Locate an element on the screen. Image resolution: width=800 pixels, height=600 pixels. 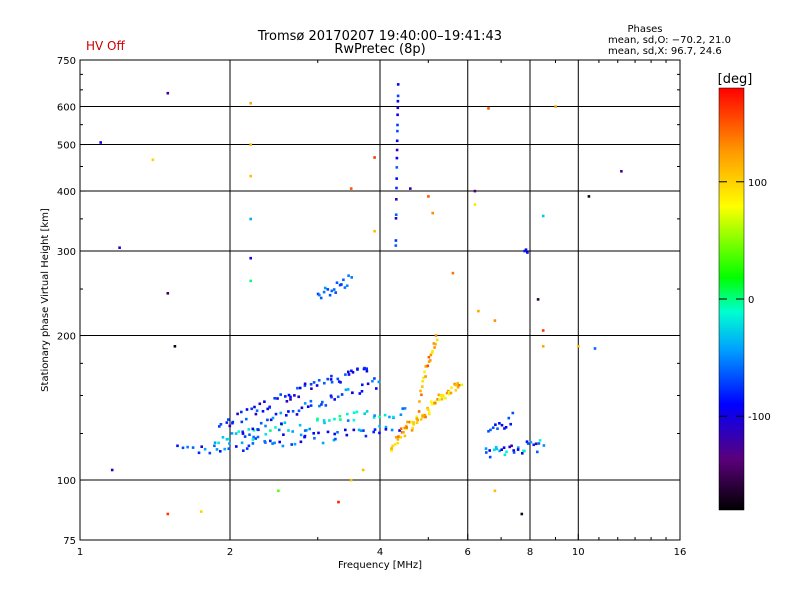
x-tick-label: 10 is located at coordinates (578, 552).